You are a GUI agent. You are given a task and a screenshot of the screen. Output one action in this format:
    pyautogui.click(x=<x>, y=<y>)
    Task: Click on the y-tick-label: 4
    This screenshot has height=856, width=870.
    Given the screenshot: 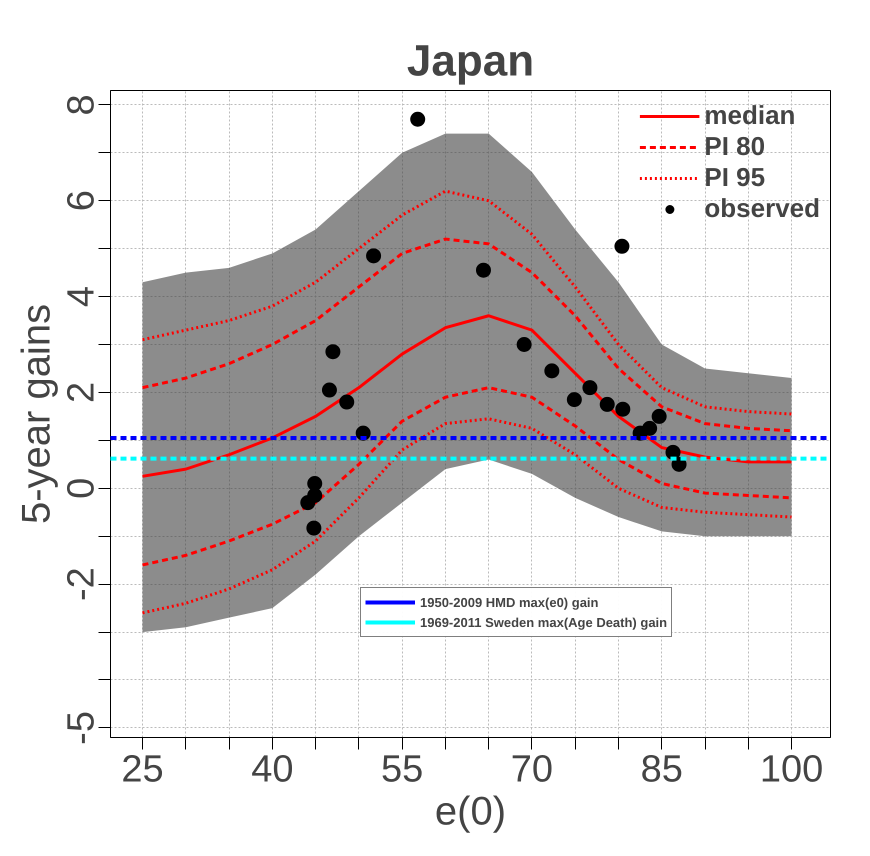 What is the action you would take?
    pyautogui.click(x=81, y=297)
    